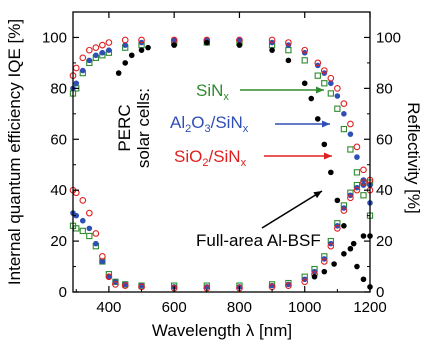 Image resolution: width=427 pixels, height=349 pixels. Describe the element at coordinates (384, 88) in the screenshot. I see `y2-tick-label: 80` at that location.